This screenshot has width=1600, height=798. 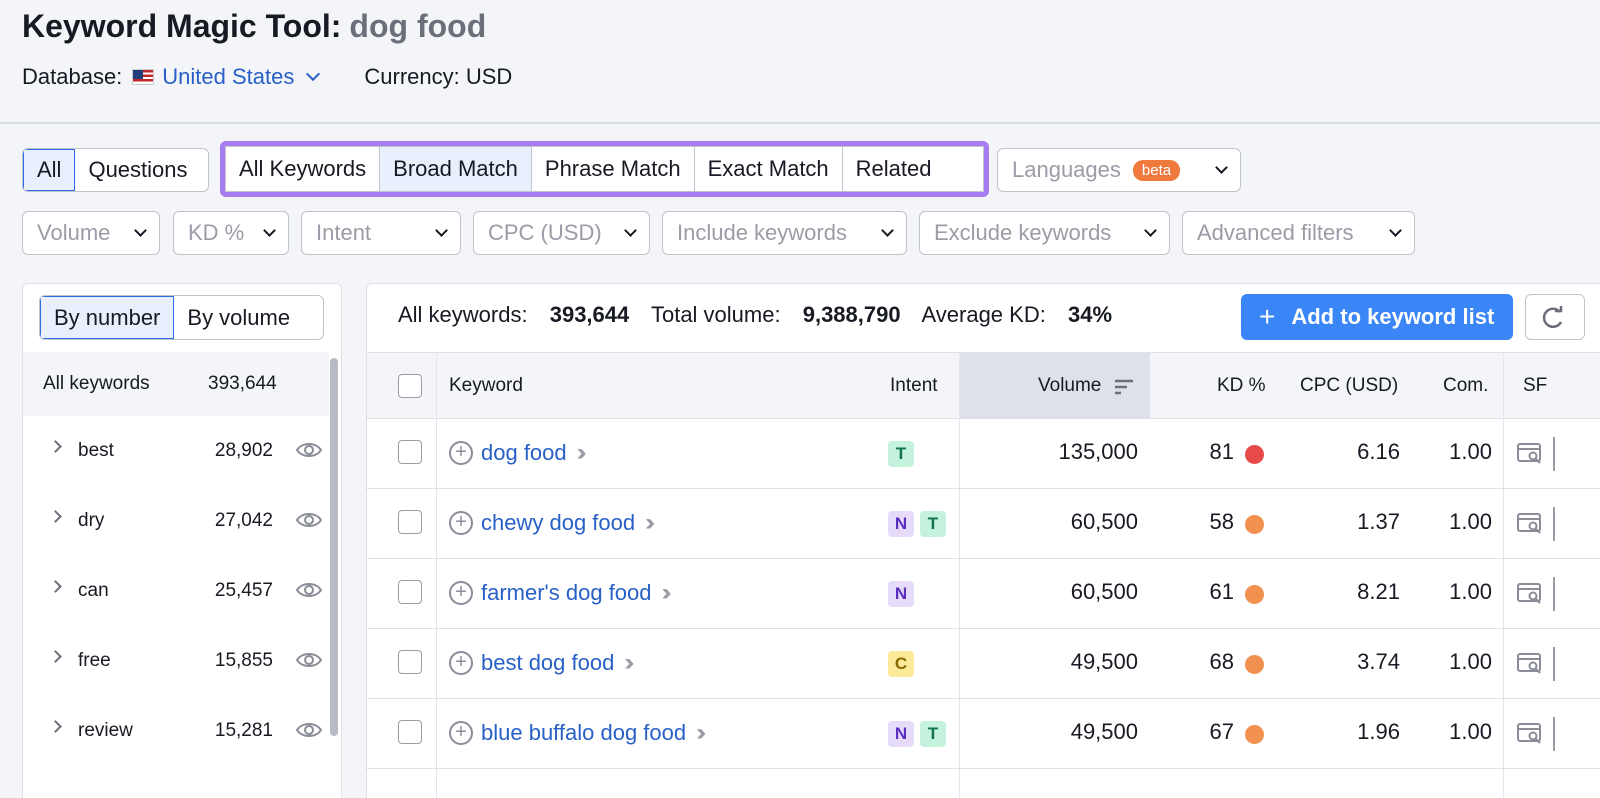 What do you see at coordinates (91, 233) in the screenshot?
I see `volume-filter: Volume` at bounding box center [91, 233].